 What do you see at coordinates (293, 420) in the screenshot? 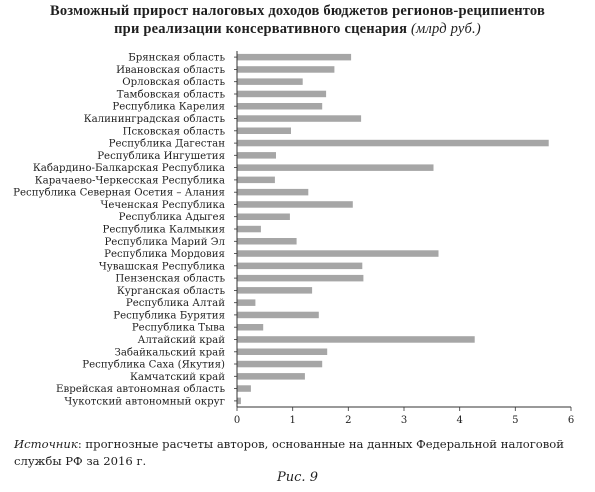
I see `x-tick-label: 1` at bounding box center [293, 420].